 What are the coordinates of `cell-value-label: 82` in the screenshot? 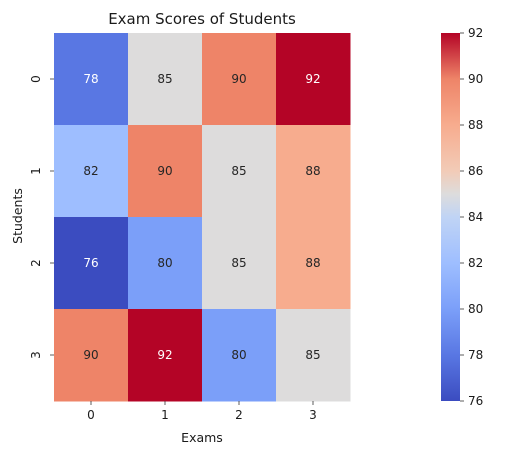 It's located at (90, 171).